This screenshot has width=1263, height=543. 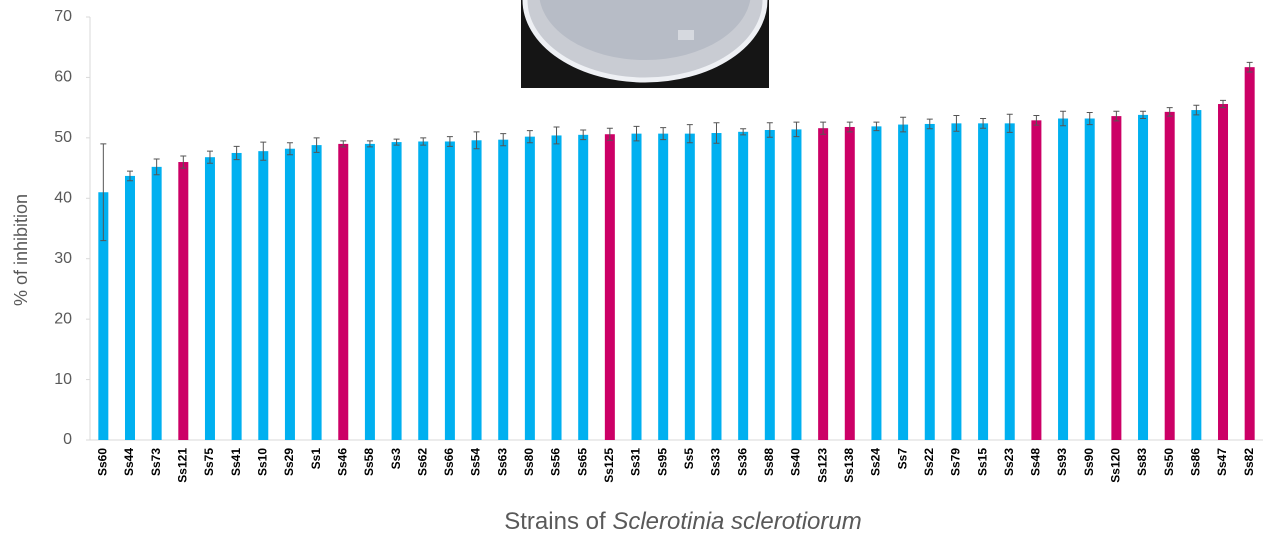 I want to click on x-tick-label: Ss3, so click(x=396, y=459).